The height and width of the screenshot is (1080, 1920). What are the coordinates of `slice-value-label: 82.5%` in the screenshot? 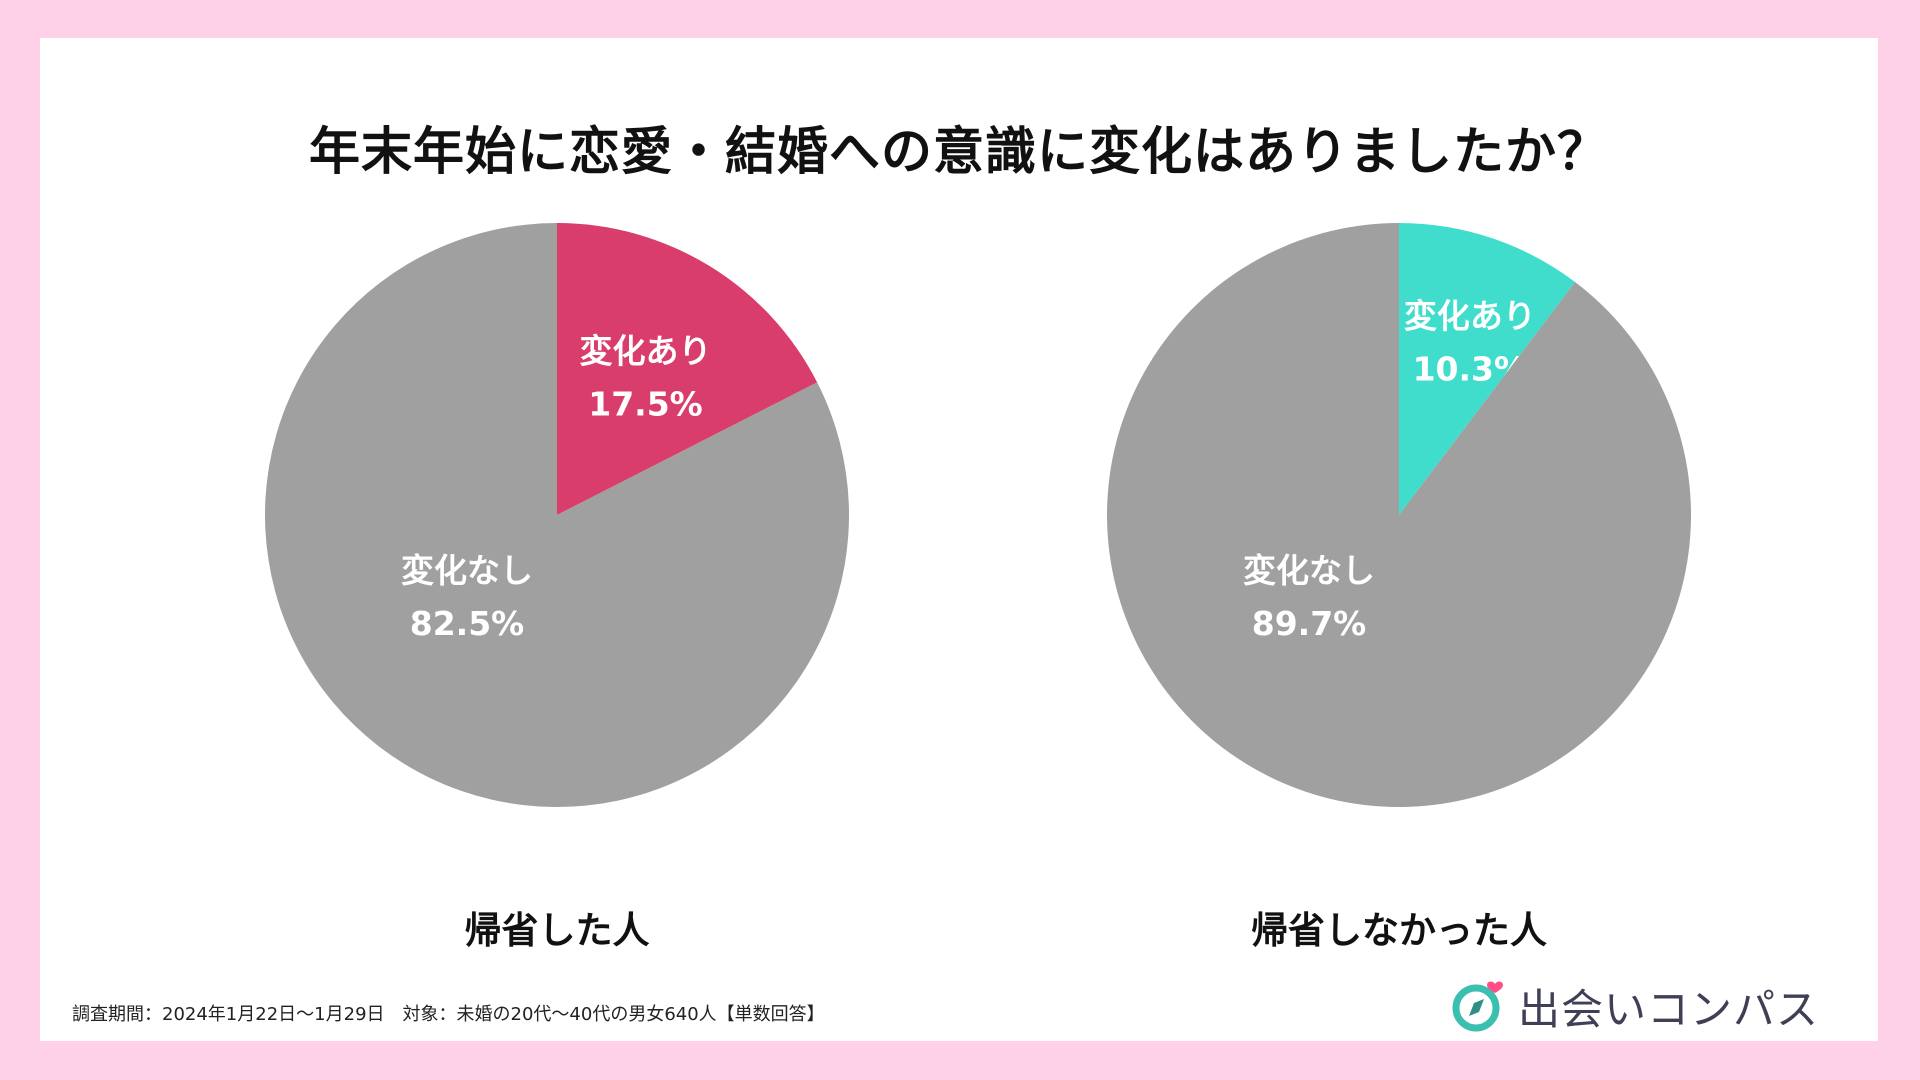 It's located at (467, 623).